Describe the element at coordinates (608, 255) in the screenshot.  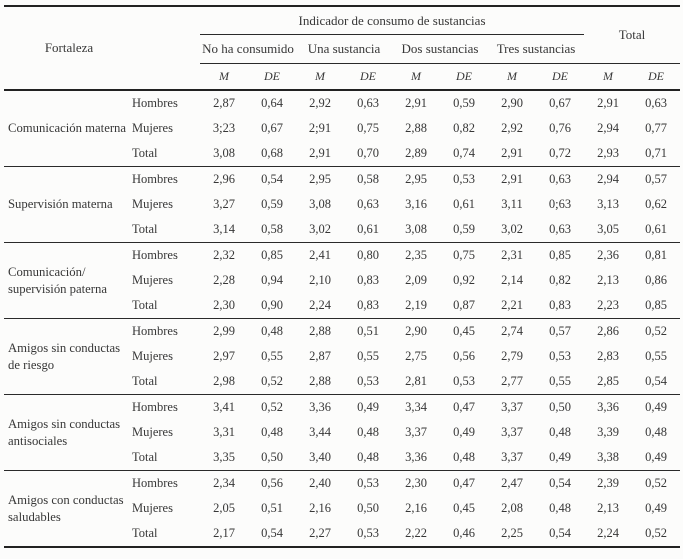
I see `value-cell: 2,36` at that location.